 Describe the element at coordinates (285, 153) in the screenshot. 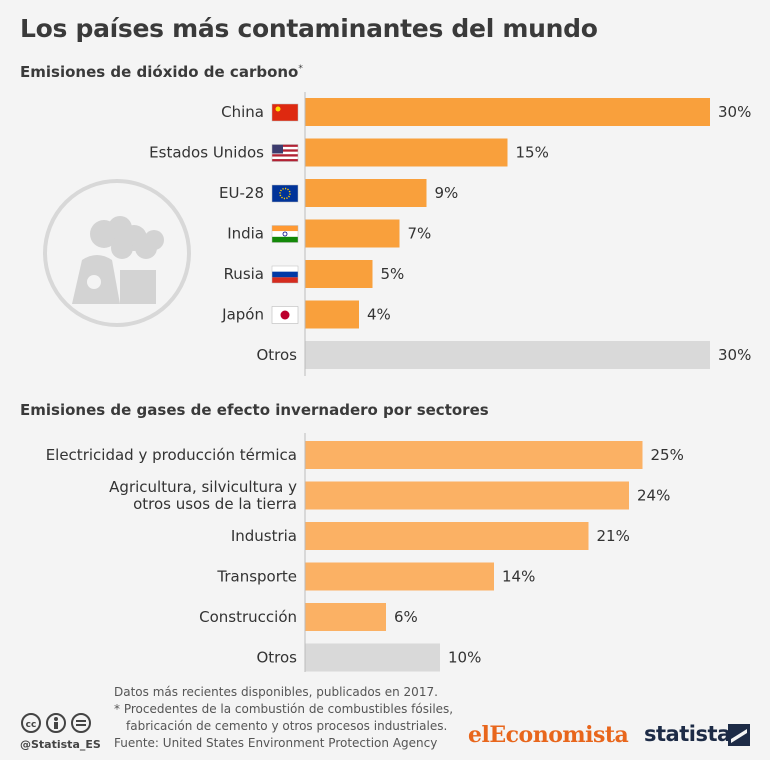

I see `flag-usa-icon` at that location.